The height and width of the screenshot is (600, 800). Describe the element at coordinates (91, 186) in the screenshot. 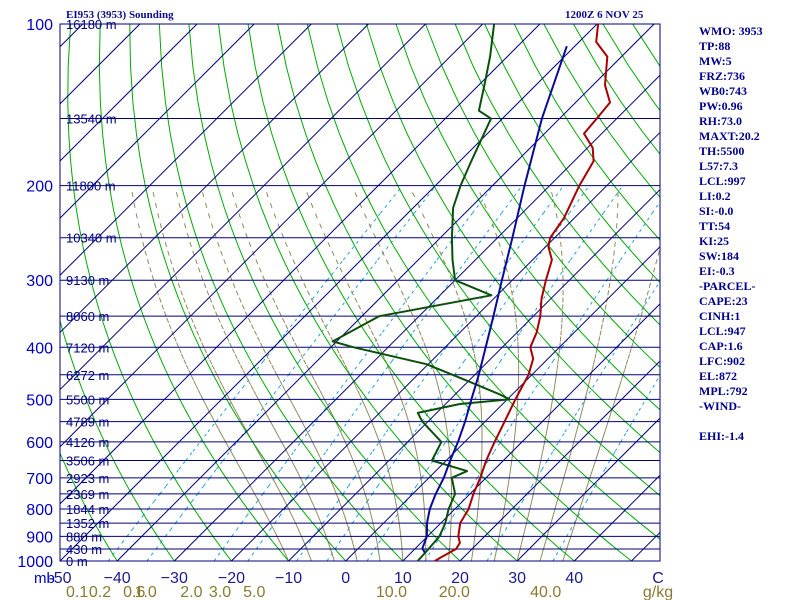

I see `height-label: 11800 m` at that location.